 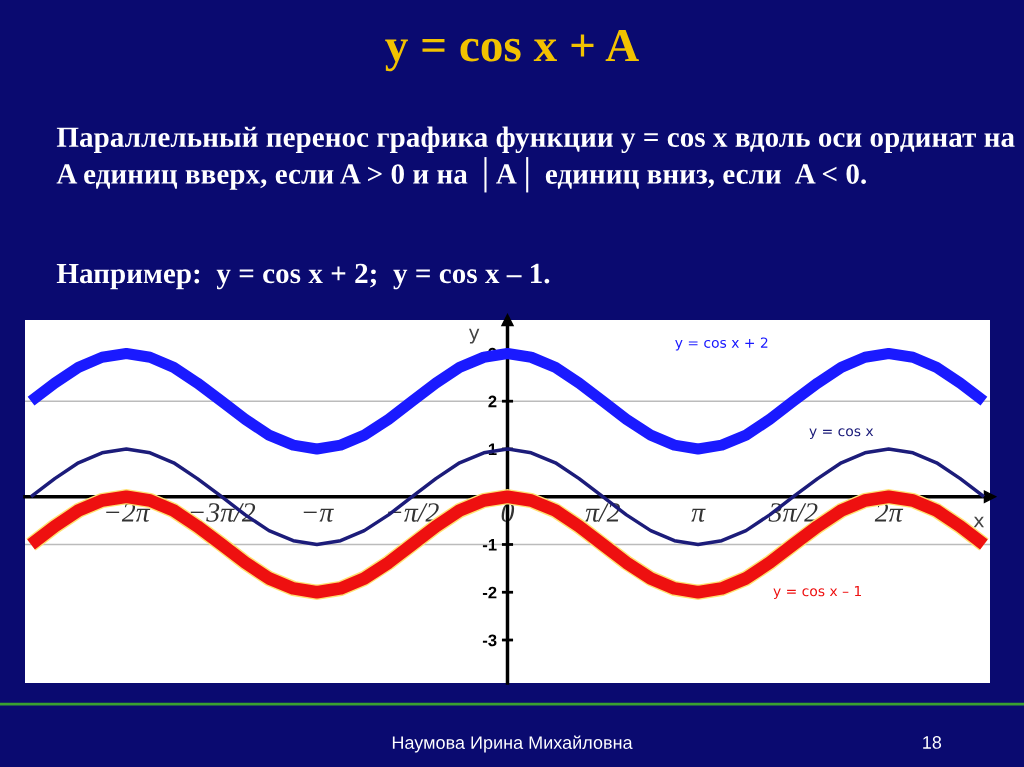 I want to click on text: 18, so click(x=932, y=742).